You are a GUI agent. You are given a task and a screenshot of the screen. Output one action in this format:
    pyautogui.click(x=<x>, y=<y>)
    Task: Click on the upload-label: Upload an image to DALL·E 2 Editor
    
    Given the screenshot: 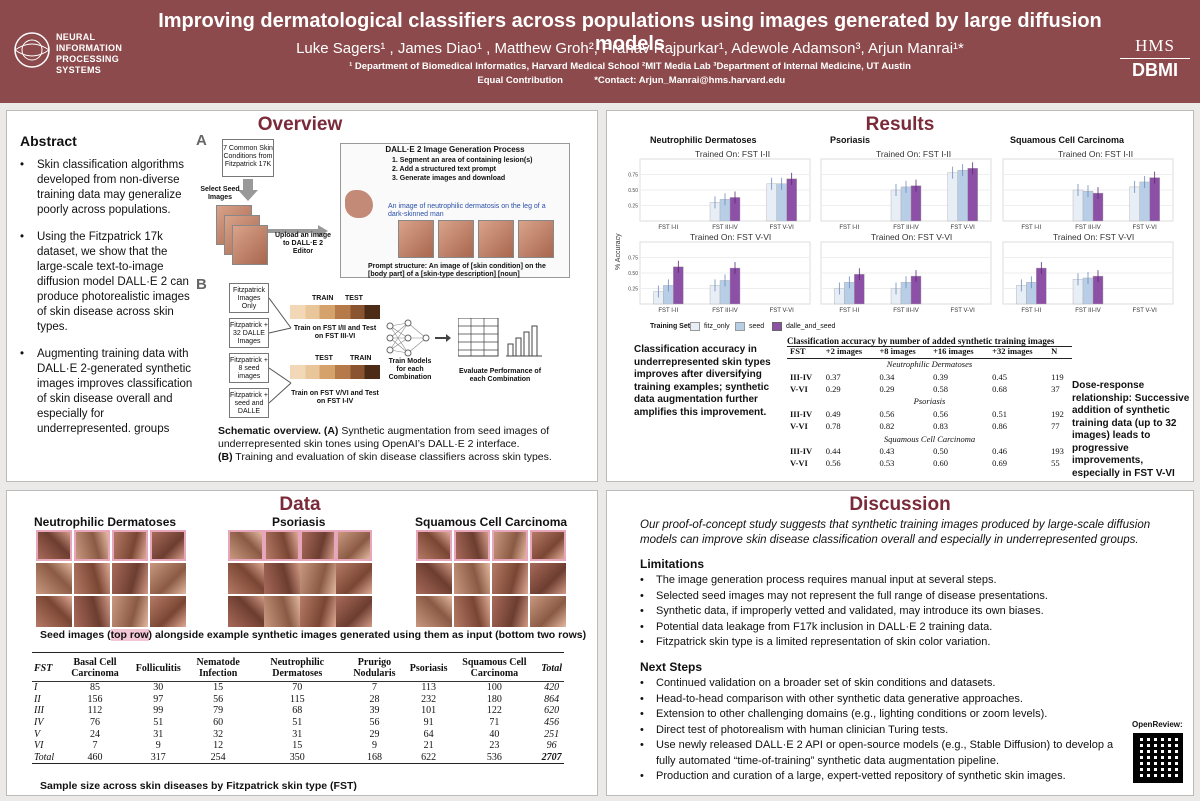 What is the action you would take?
    pyautogui.click(x=302, y=243)
    